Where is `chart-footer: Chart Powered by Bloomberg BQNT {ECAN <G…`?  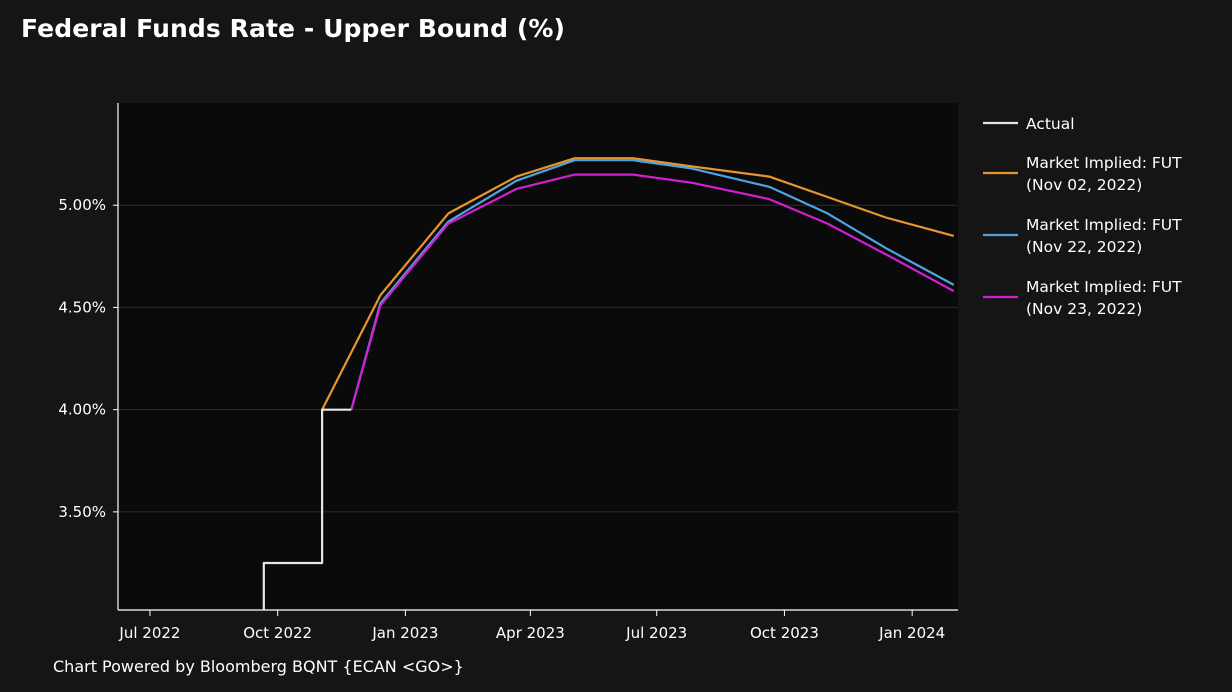
chart-footer: Chart Powered by Bloomberg BQNT {ECAN <G… is located at coordinates (258, 666).